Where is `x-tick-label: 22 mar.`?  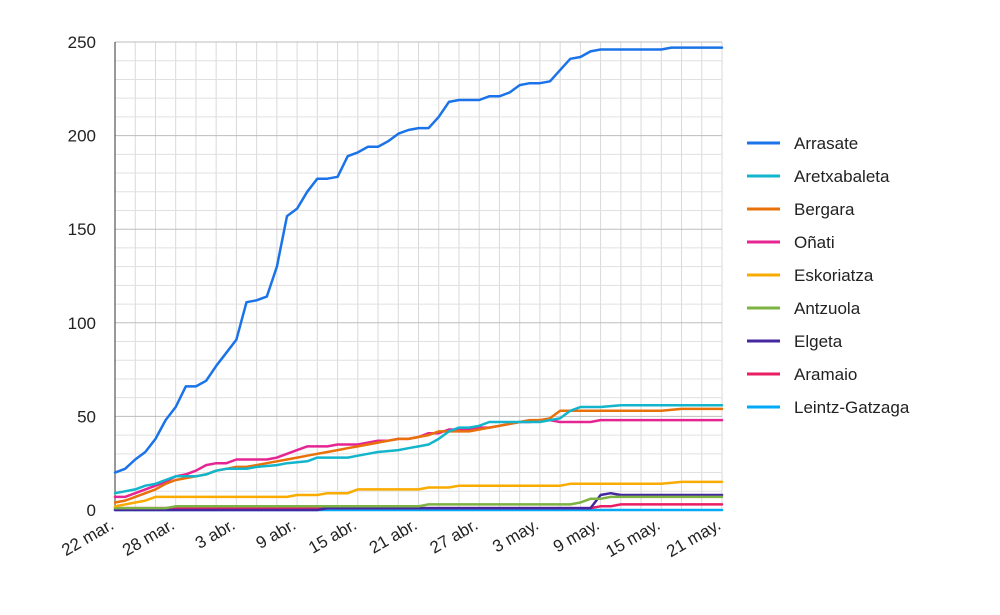 x-tick-label: 22 mar. is located at coordinates (87, 537).